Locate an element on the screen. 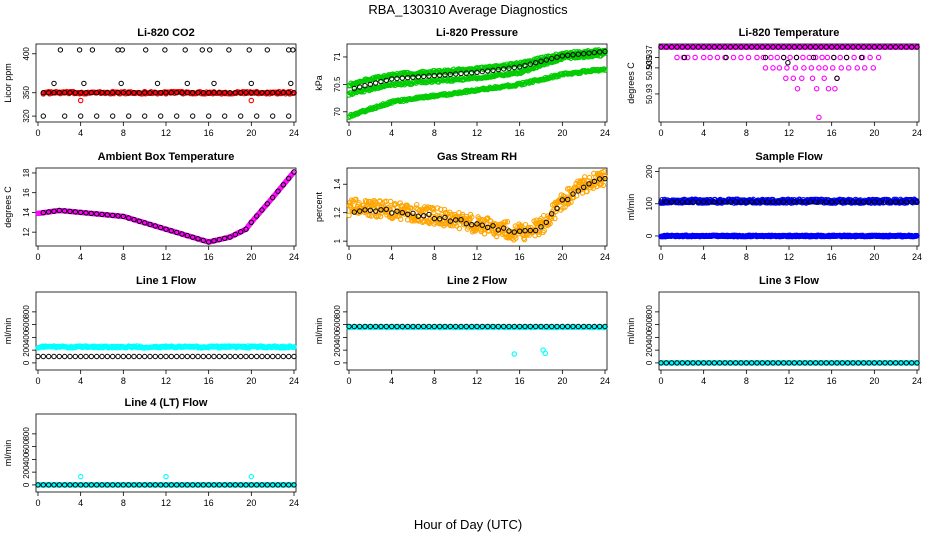  y-tick-label: 0 is located at coordinates (26, 484).